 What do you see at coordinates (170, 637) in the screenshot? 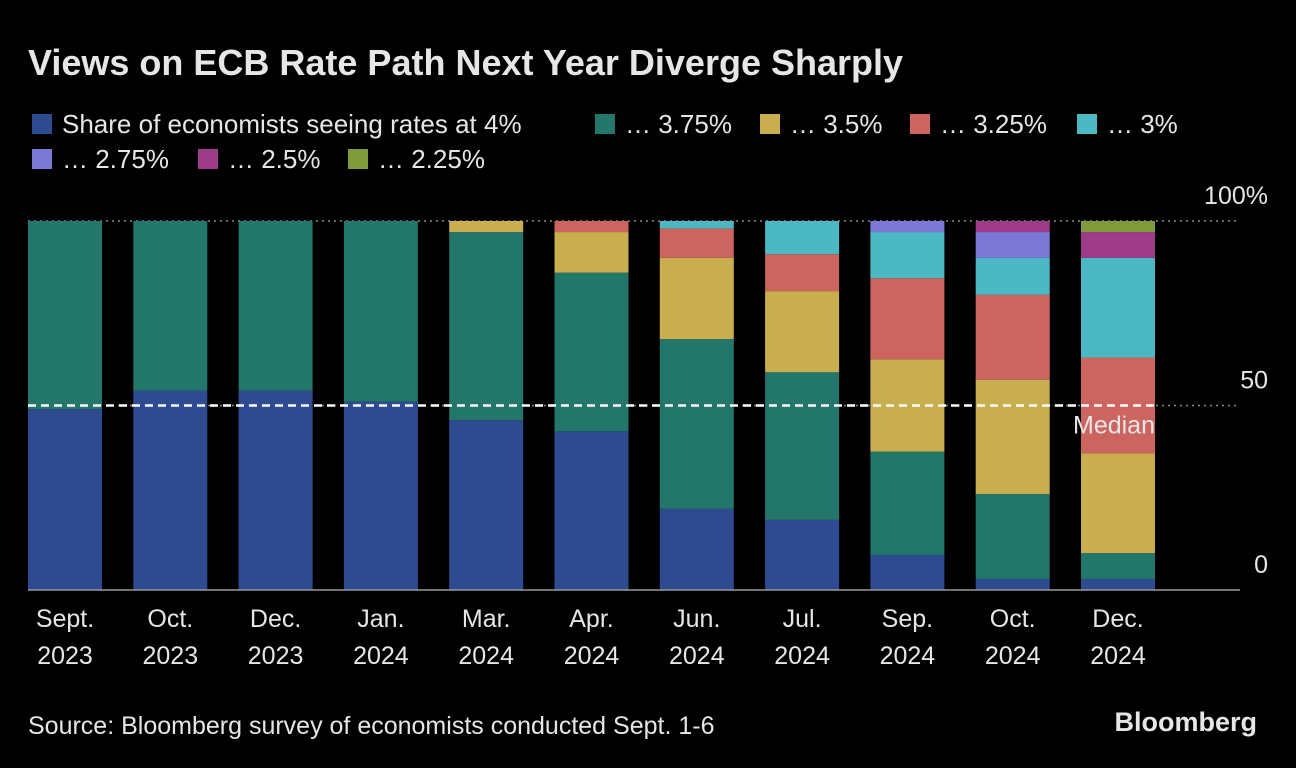
I see `x-tick-label: Oct. 2023` at bounding box center [170, 637].